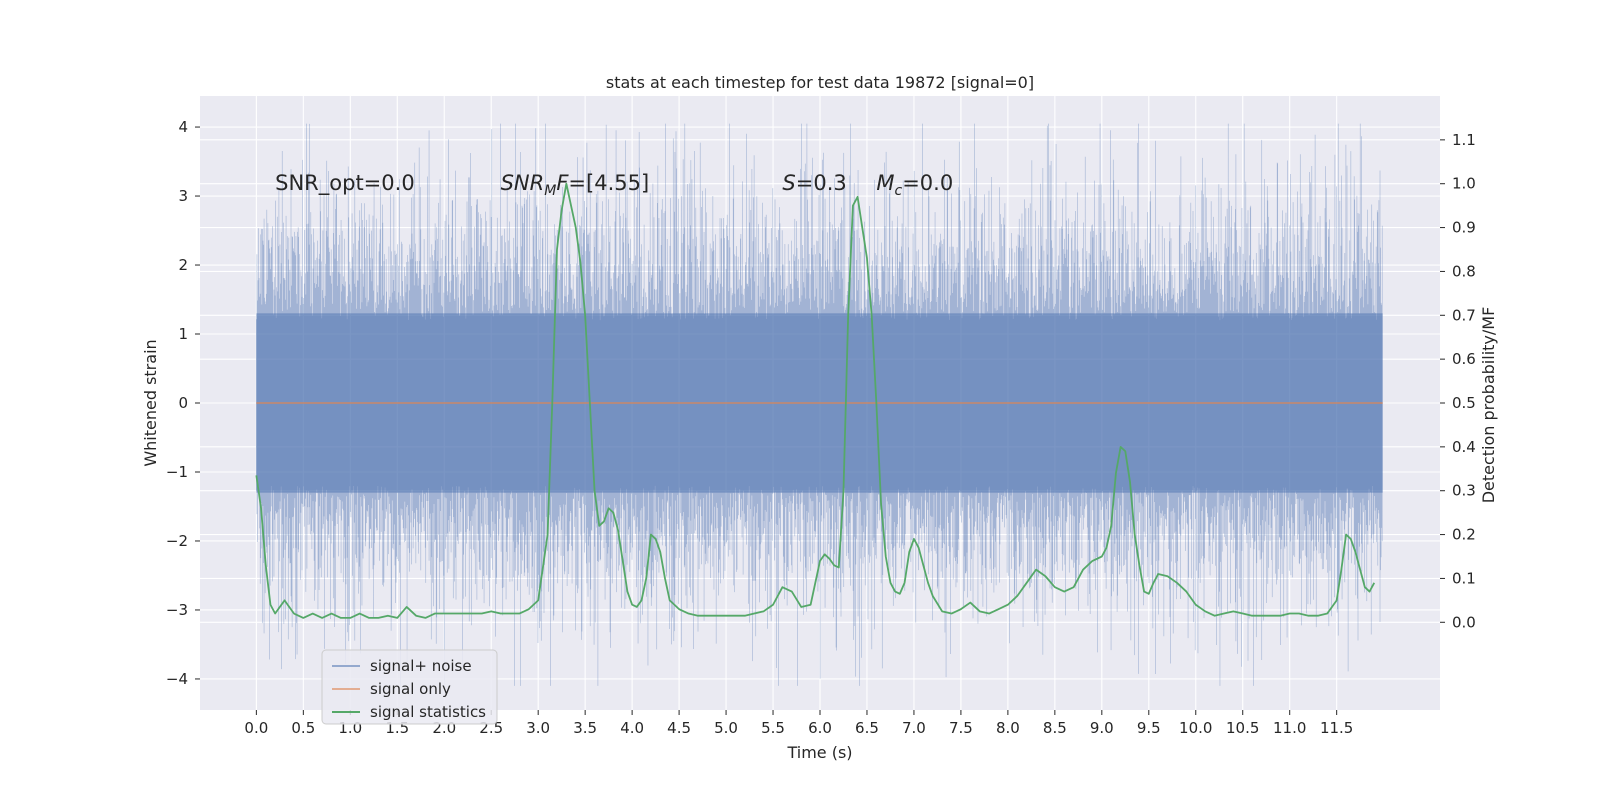  I want to click on legend-box, so click(409, 687).